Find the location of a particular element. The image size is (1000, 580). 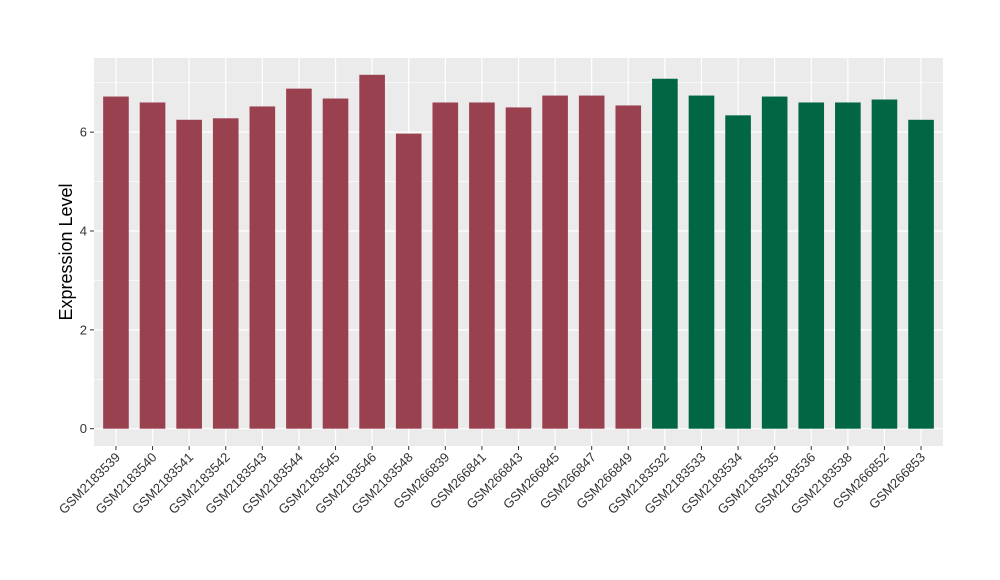

bar-GSM2183539 is located at coordinates (116, 262).